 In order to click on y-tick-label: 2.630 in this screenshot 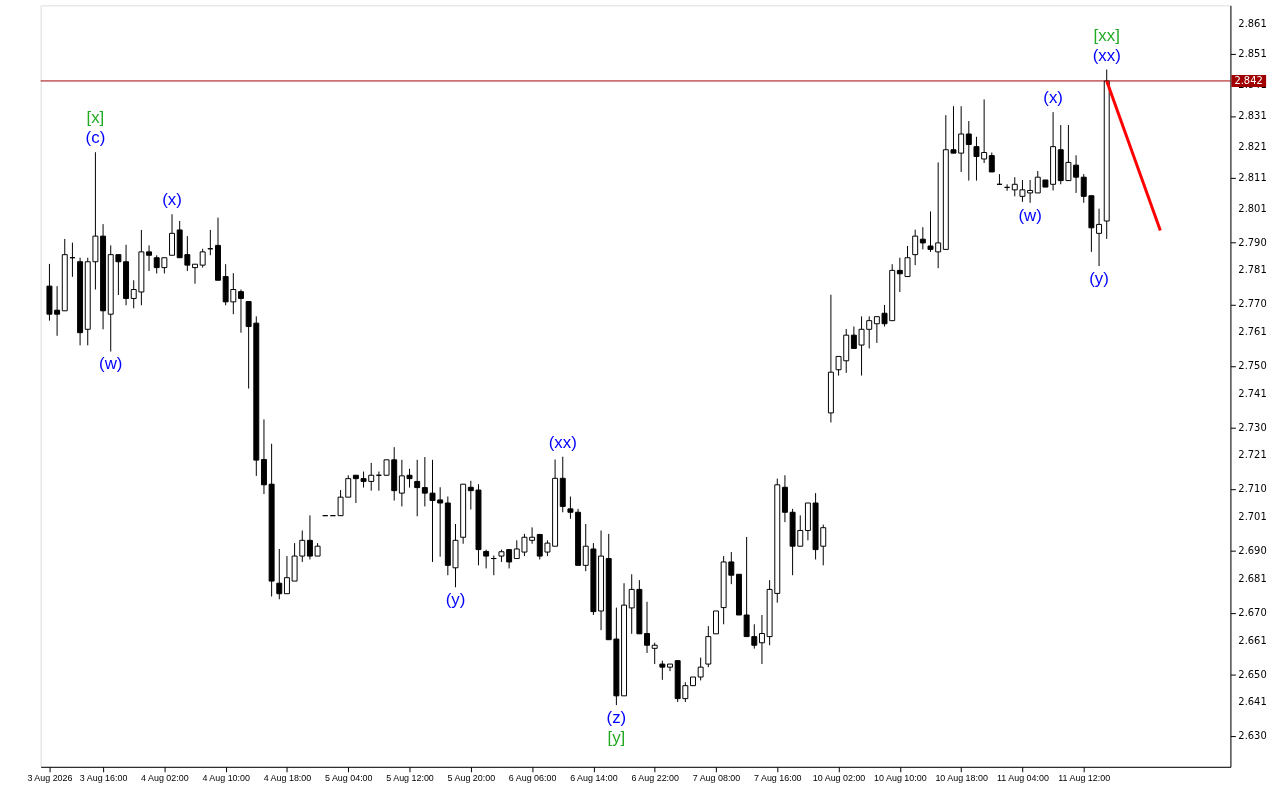, I will do `click(1252, 736)`.